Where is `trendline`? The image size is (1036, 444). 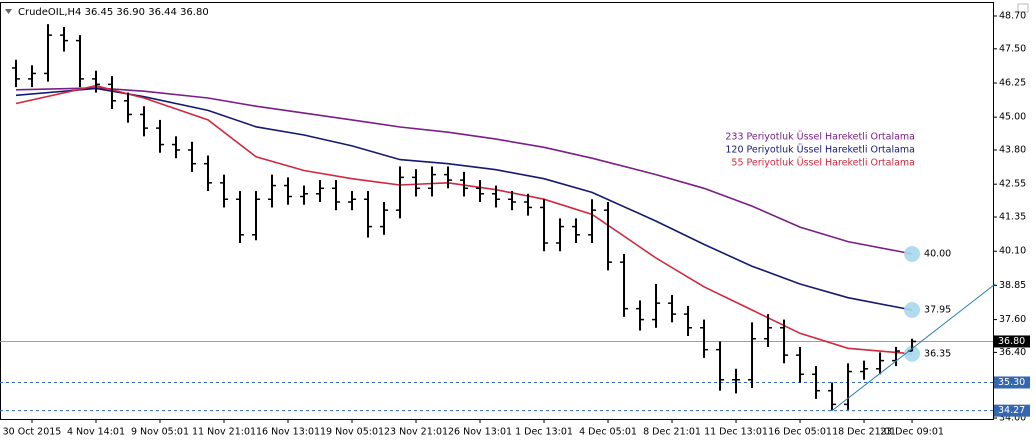 trendline is located at coordinates (913, 347).